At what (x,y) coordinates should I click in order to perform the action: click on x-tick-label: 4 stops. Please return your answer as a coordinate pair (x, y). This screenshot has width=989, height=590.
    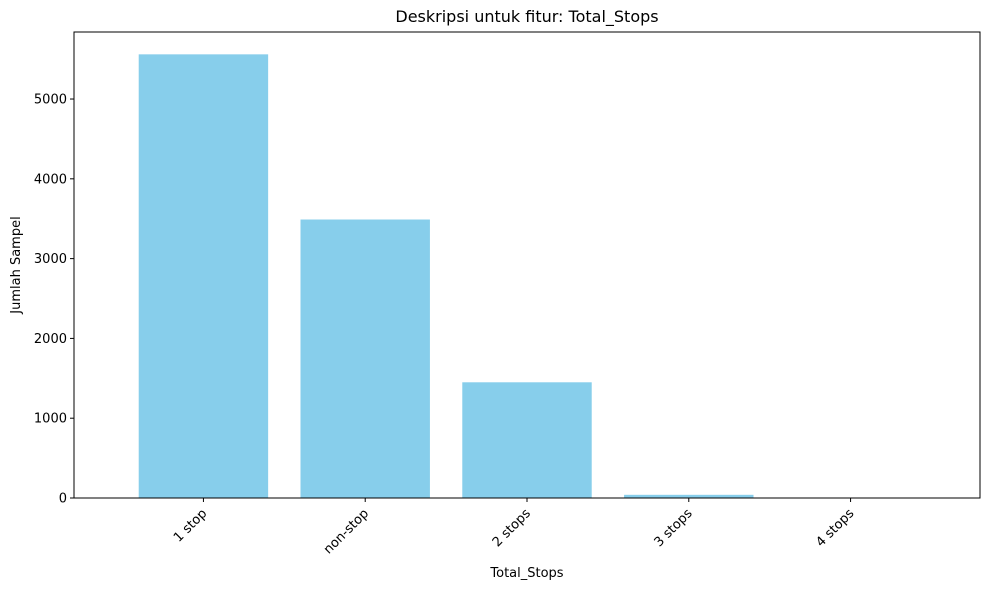
    Looking at the image, I should click on (835, 528).